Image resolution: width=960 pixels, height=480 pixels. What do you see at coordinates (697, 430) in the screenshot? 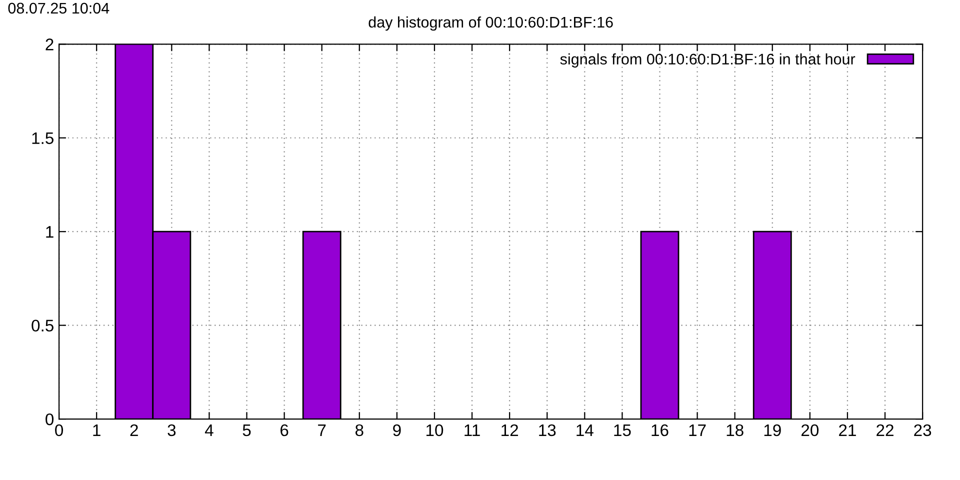
I see `x-tick-label: 17` at bounding box center [697, 430].